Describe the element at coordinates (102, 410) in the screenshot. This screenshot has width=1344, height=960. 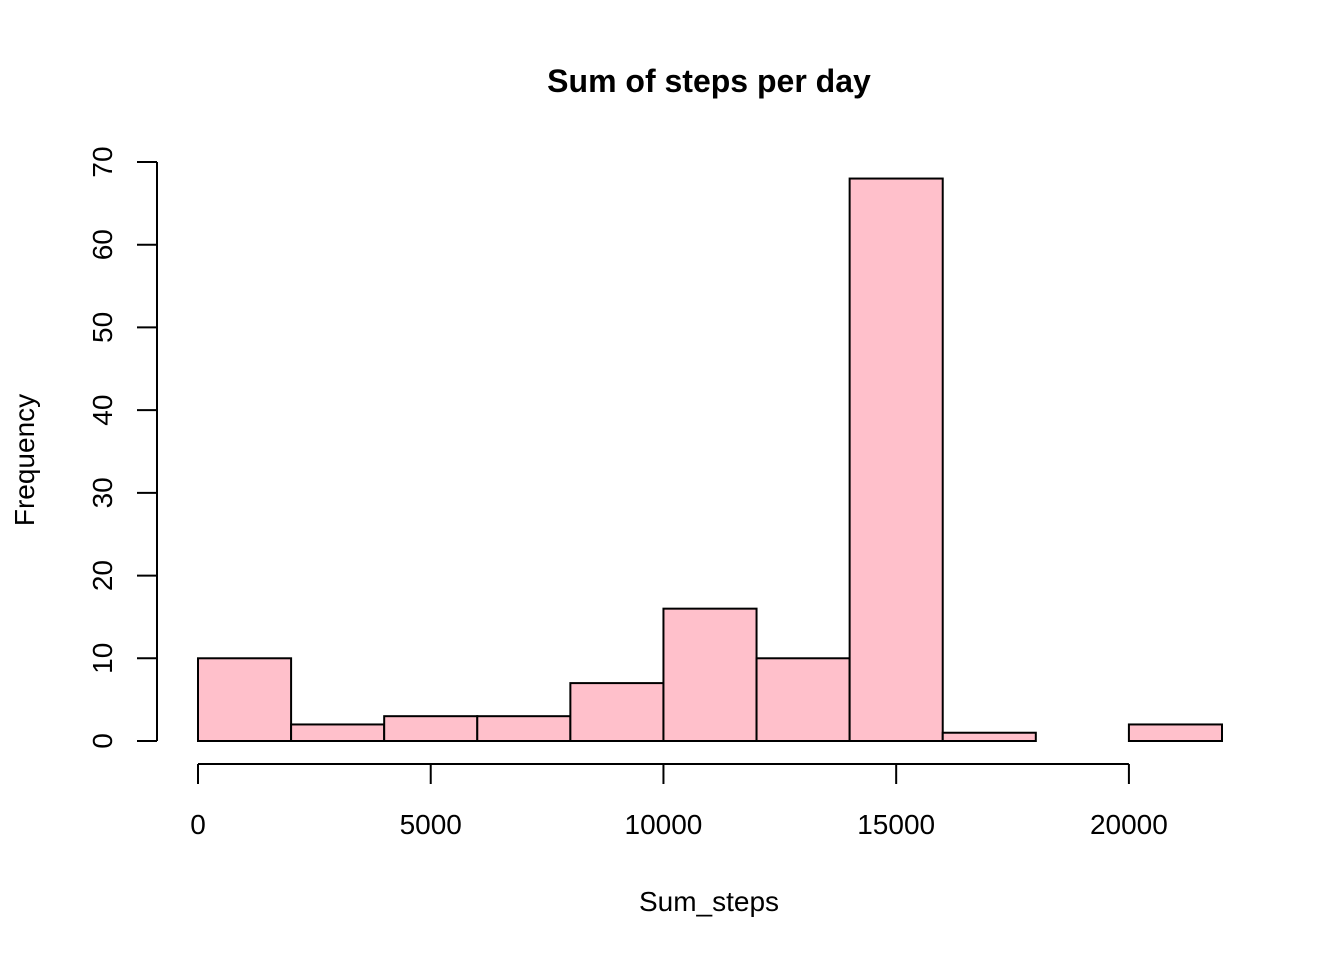
I see `y-tick-label-4: 40` at that location.